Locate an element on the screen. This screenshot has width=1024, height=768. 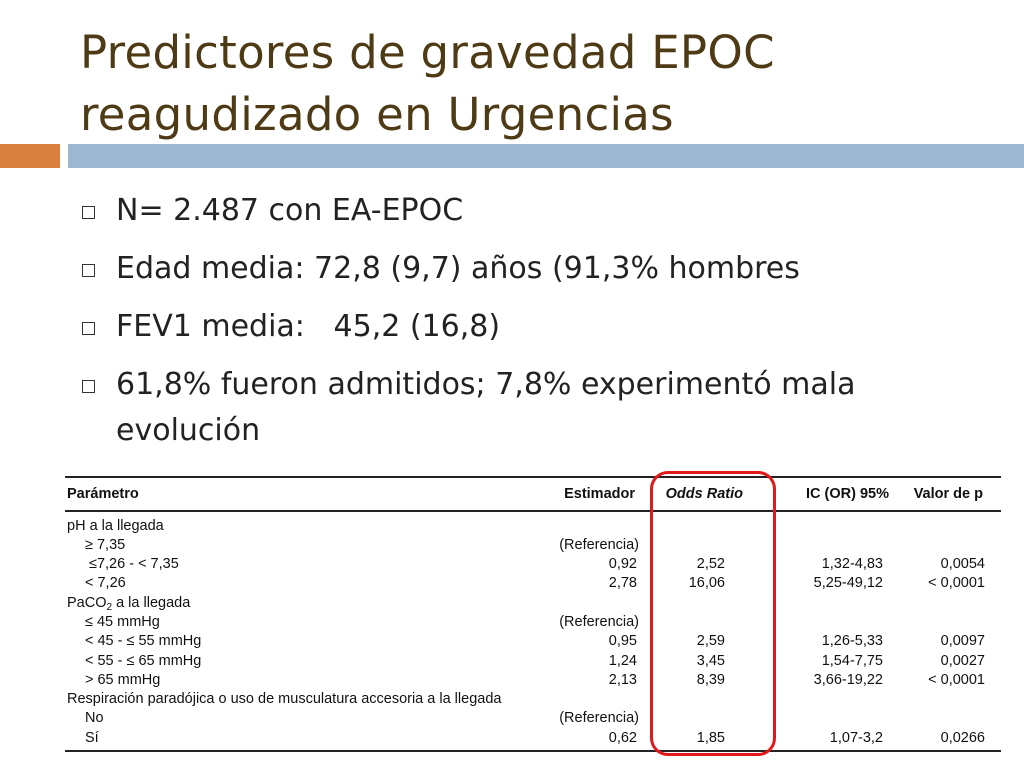
cell-ci: 3,66-19,22 is located at coordinates (848, 679).